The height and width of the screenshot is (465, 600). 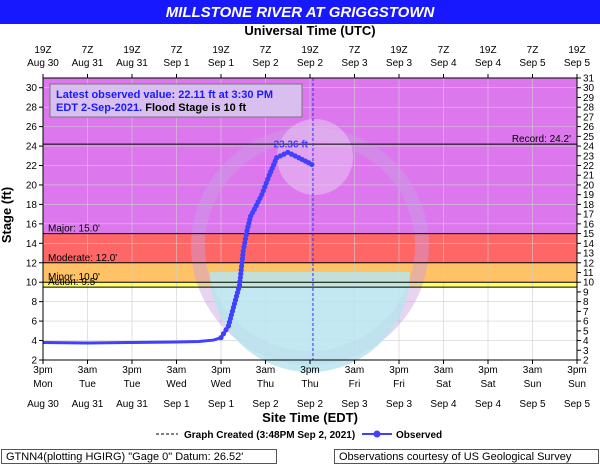 I want to click on y-tick-label: 10, so click(x=32, y=283).